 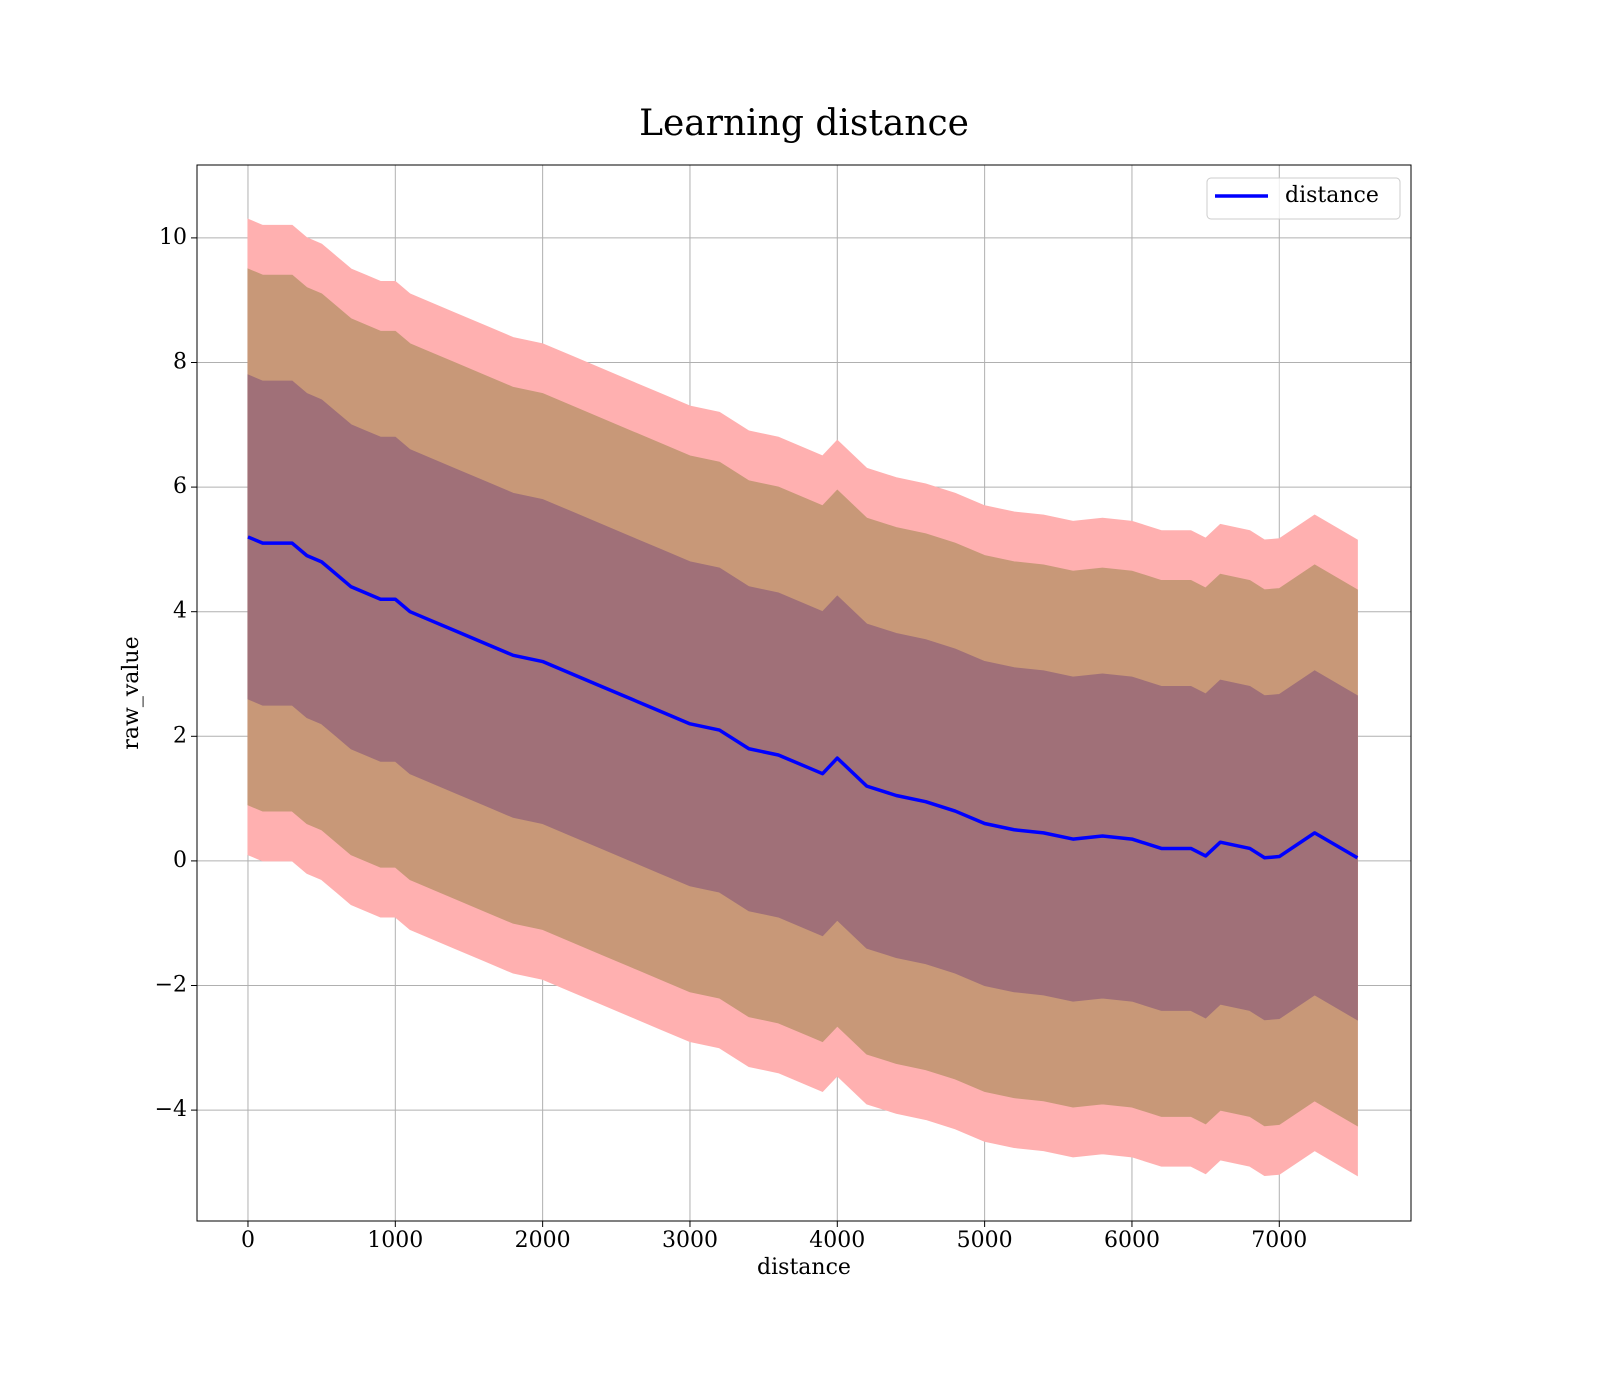 What do you see at coordinates (804, 123) in the screenshot?
I see `chart-title: Learning distance` at bounding box center [804, 123].